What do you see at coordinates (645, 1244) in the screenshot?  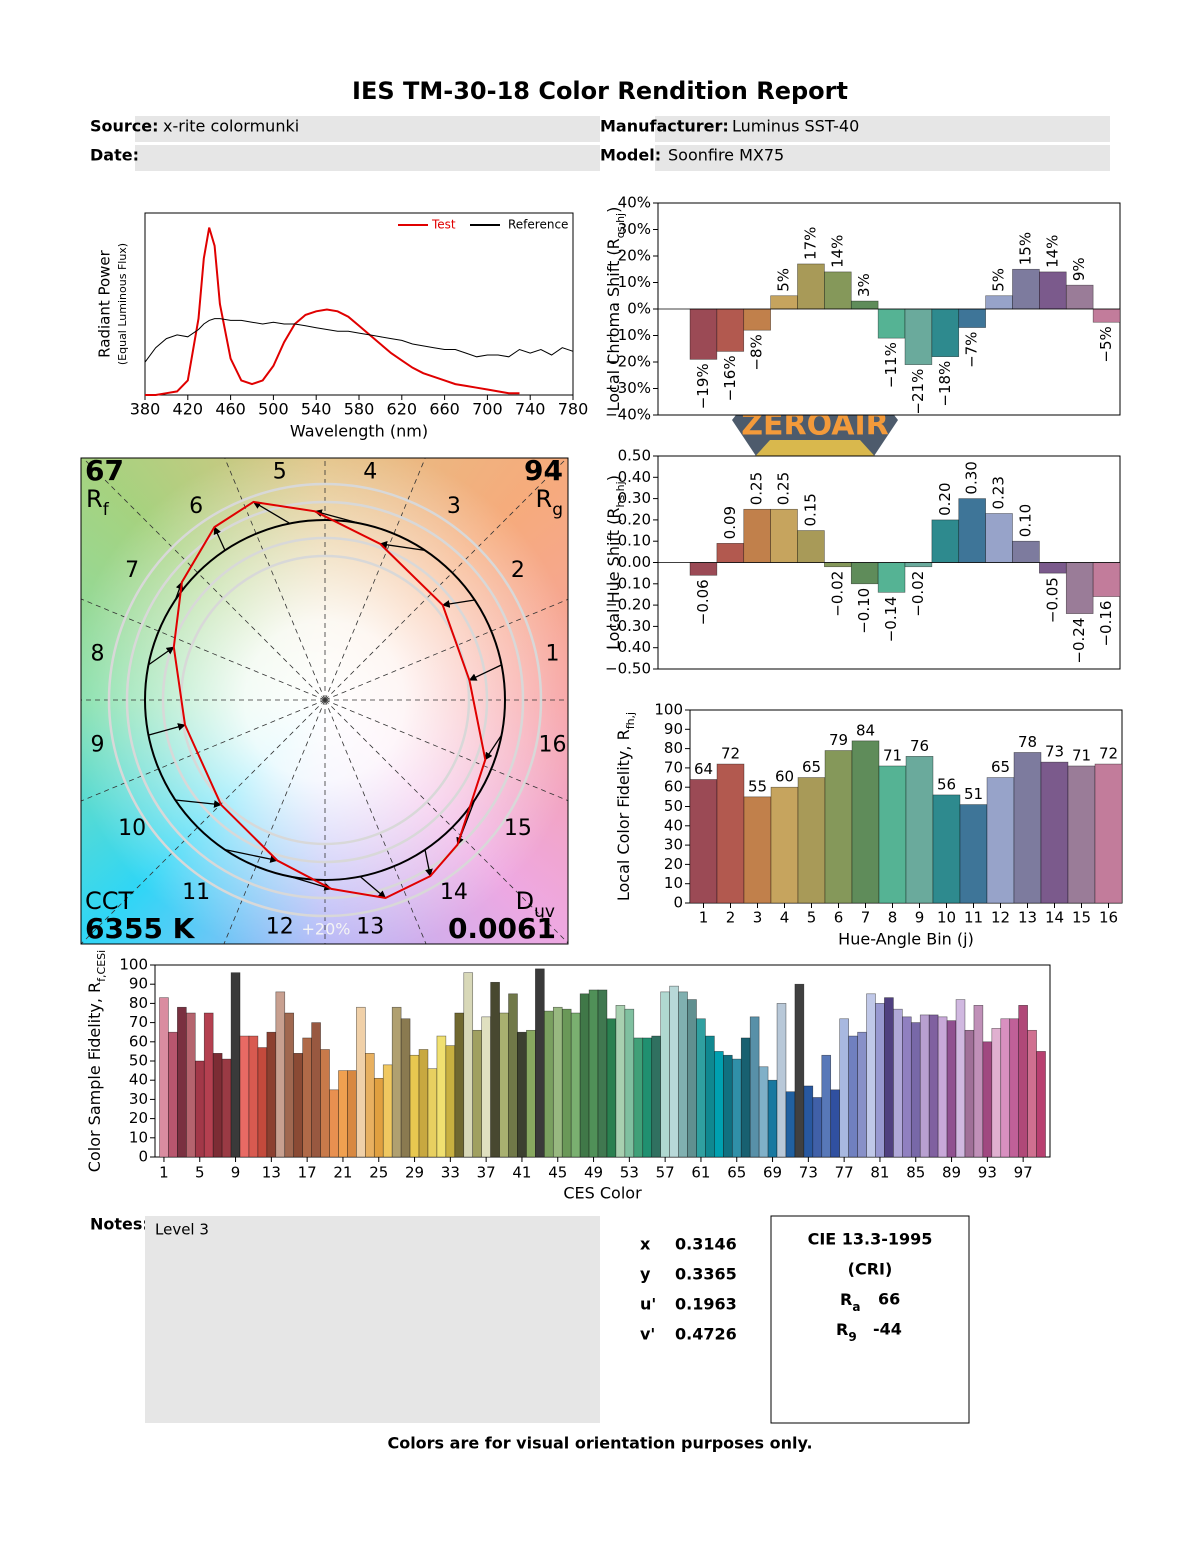 I see `chromaticity-label: x` at bounding box center [645, 1244].